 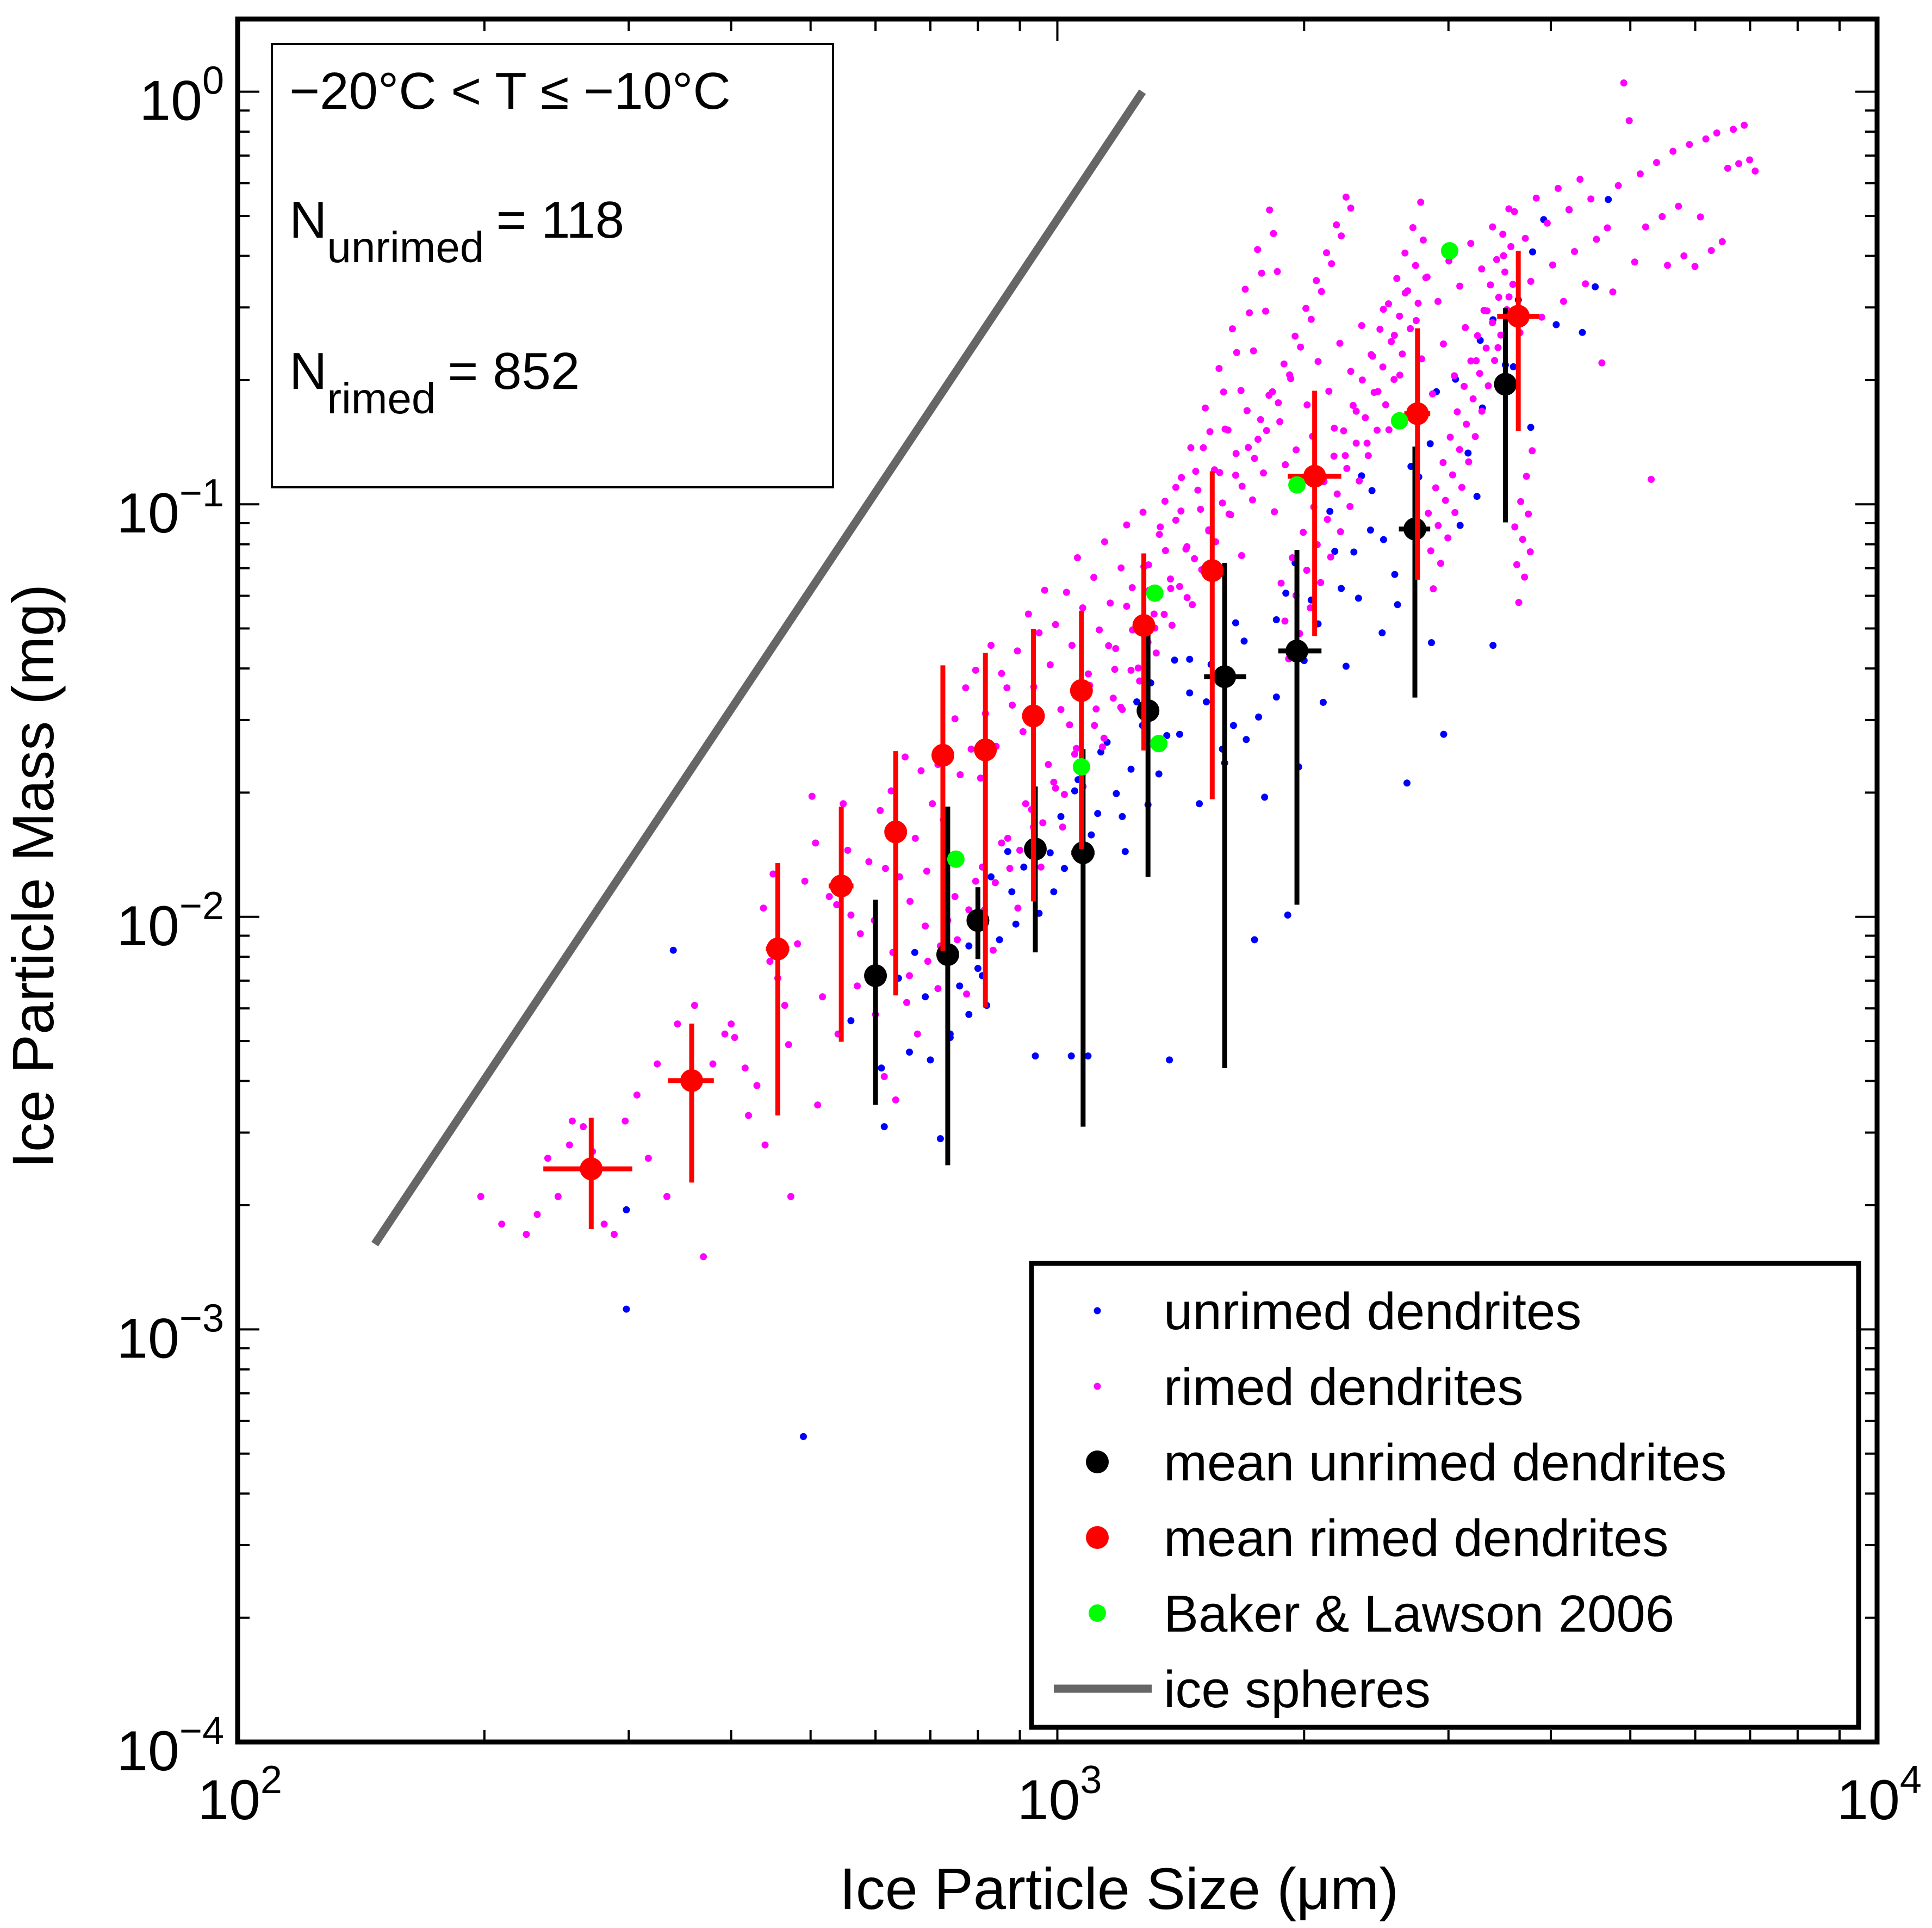 I want to click on x-tick-label: 103, so click(x=1059, y=1795).